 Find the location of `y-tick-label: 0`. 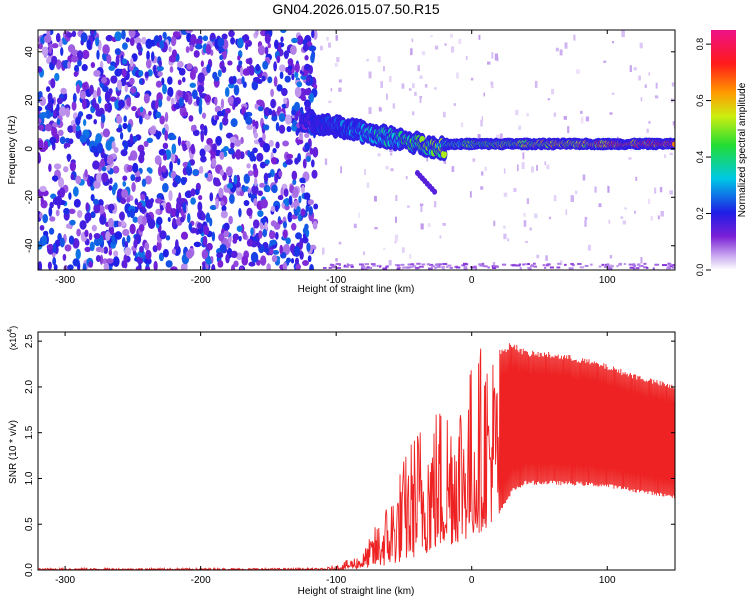

y-tick-label: 0 is located at coordinates (29, 149).